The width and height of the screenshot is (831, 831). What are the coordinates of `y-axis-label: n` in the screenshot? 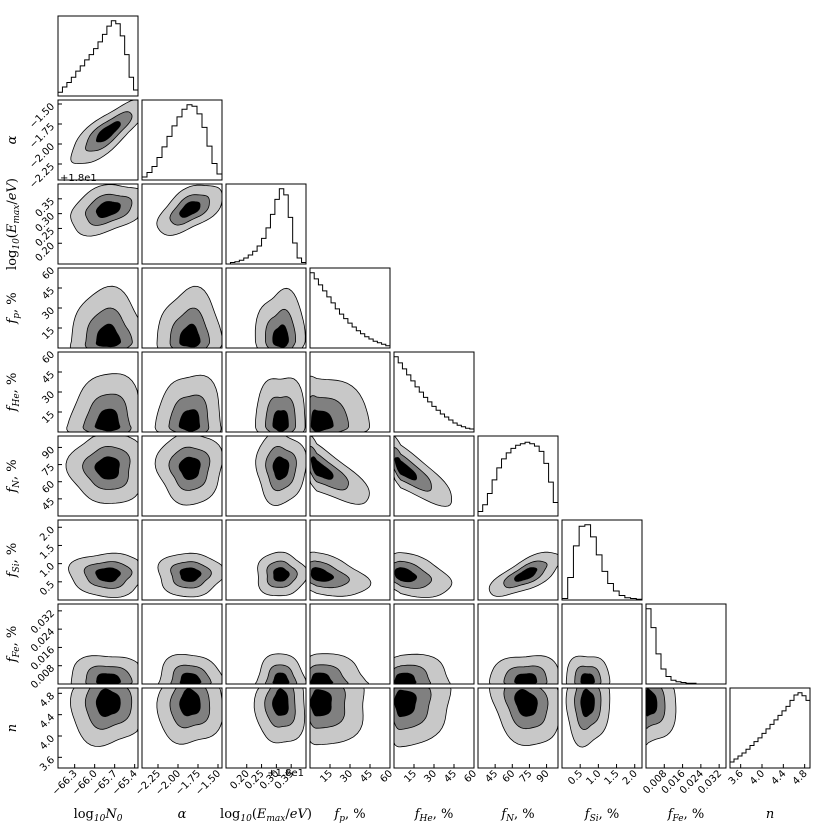 It's located at (12, 728).